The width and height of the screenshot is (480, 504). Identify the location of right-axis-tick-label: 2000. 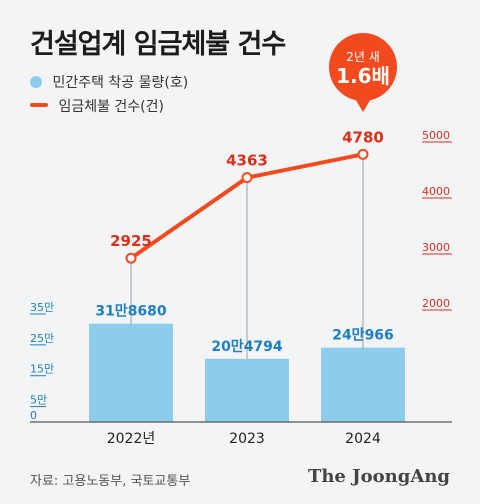
(436, 303).